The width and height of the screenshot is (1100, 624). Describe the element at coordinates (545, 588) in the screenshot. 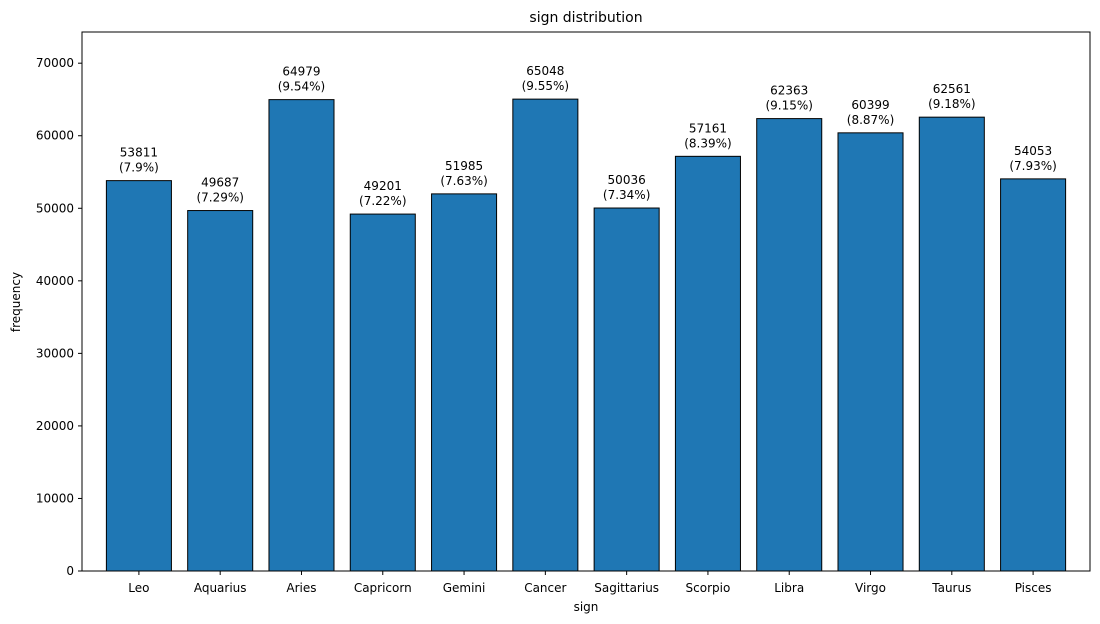

I see `x-tick-label: Cancer` at that location.